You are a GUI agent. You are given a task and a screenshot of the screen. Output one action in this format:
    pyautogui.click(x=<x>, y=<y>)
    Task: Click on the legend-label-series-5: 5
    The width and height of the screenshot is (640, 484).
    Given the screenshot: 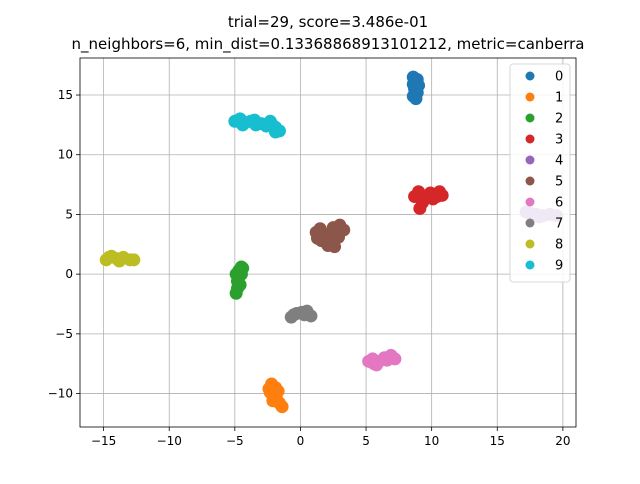 What is the action you would take?
    pyautogui.click(x=559, y=182)
    